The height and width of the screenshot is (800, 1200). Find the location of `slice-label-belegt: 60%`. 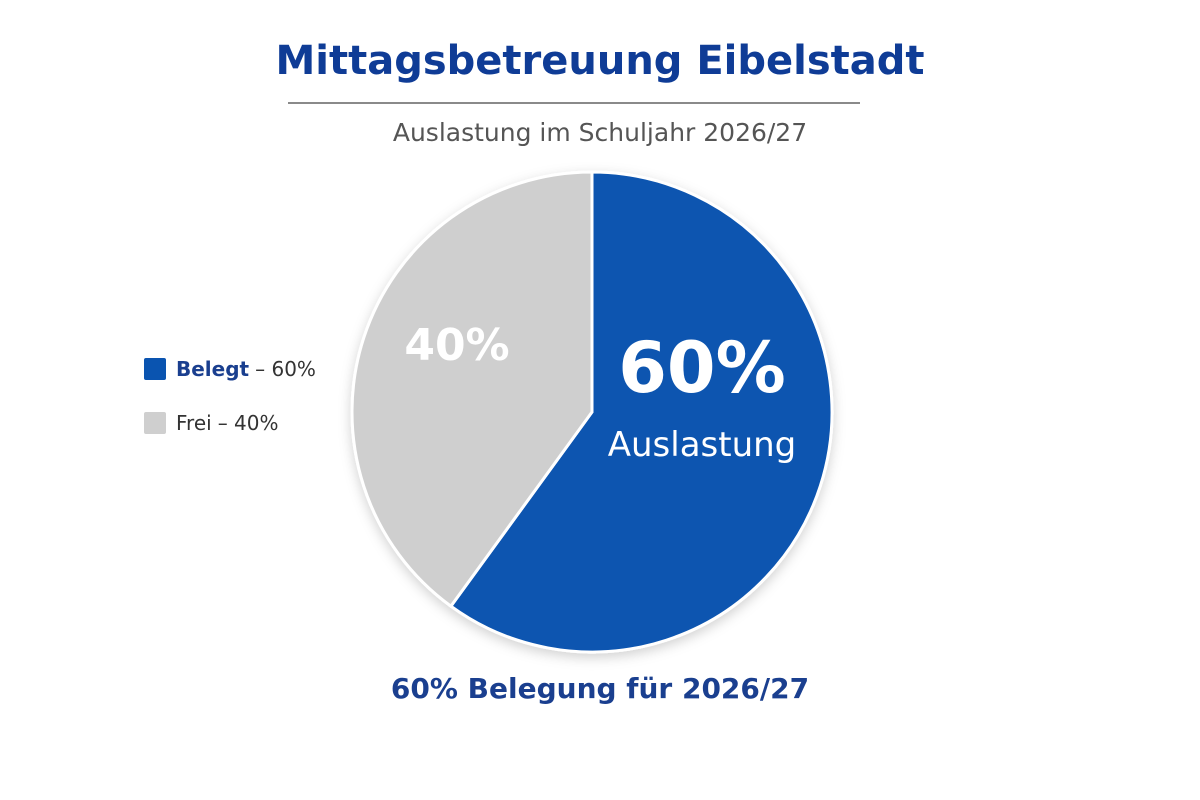

slice-label-belegt: 60% is located at coordinates (702, 368).